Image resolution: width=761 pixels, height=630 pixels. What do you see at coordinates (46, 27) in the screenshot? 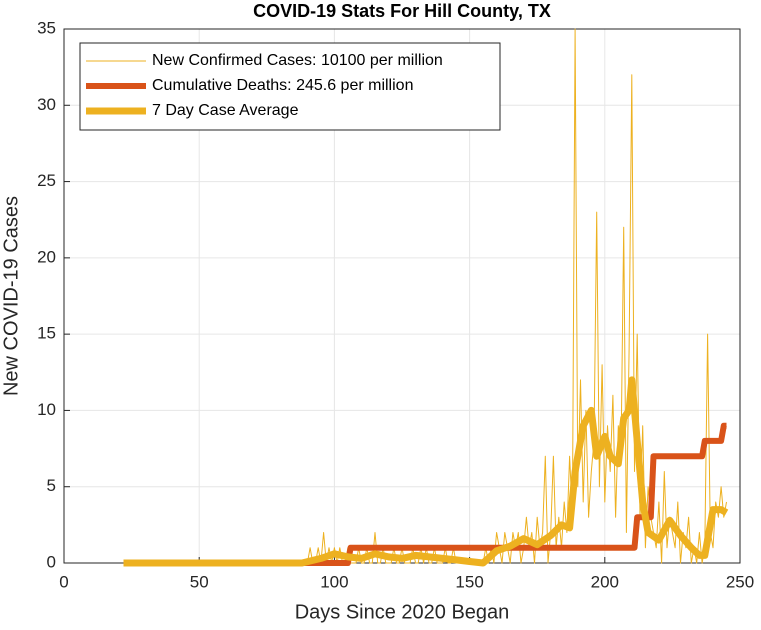
I see `y-tick-label: 35` at bounding box center [46, 27].